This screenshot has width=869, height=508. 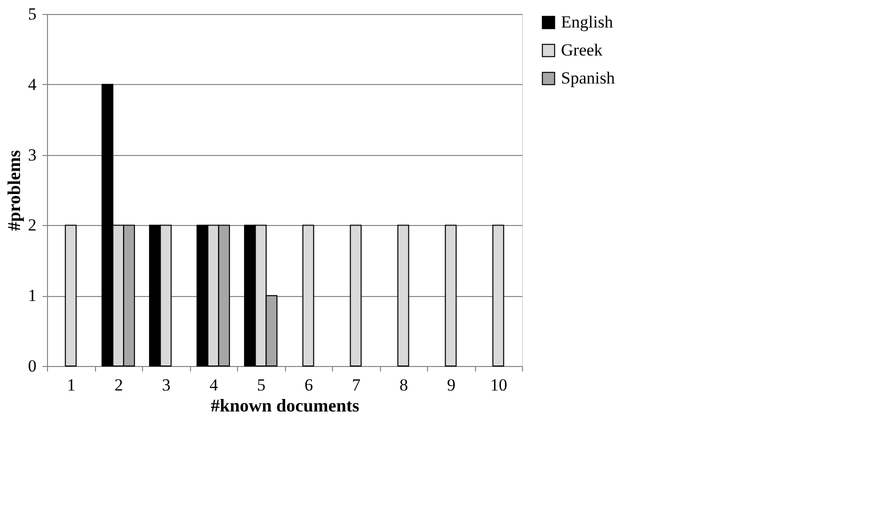 What do you see at coordinates (32, 225) in the screenshot?
I see `y-tick-label: 2` at bounding box center [32, 225].